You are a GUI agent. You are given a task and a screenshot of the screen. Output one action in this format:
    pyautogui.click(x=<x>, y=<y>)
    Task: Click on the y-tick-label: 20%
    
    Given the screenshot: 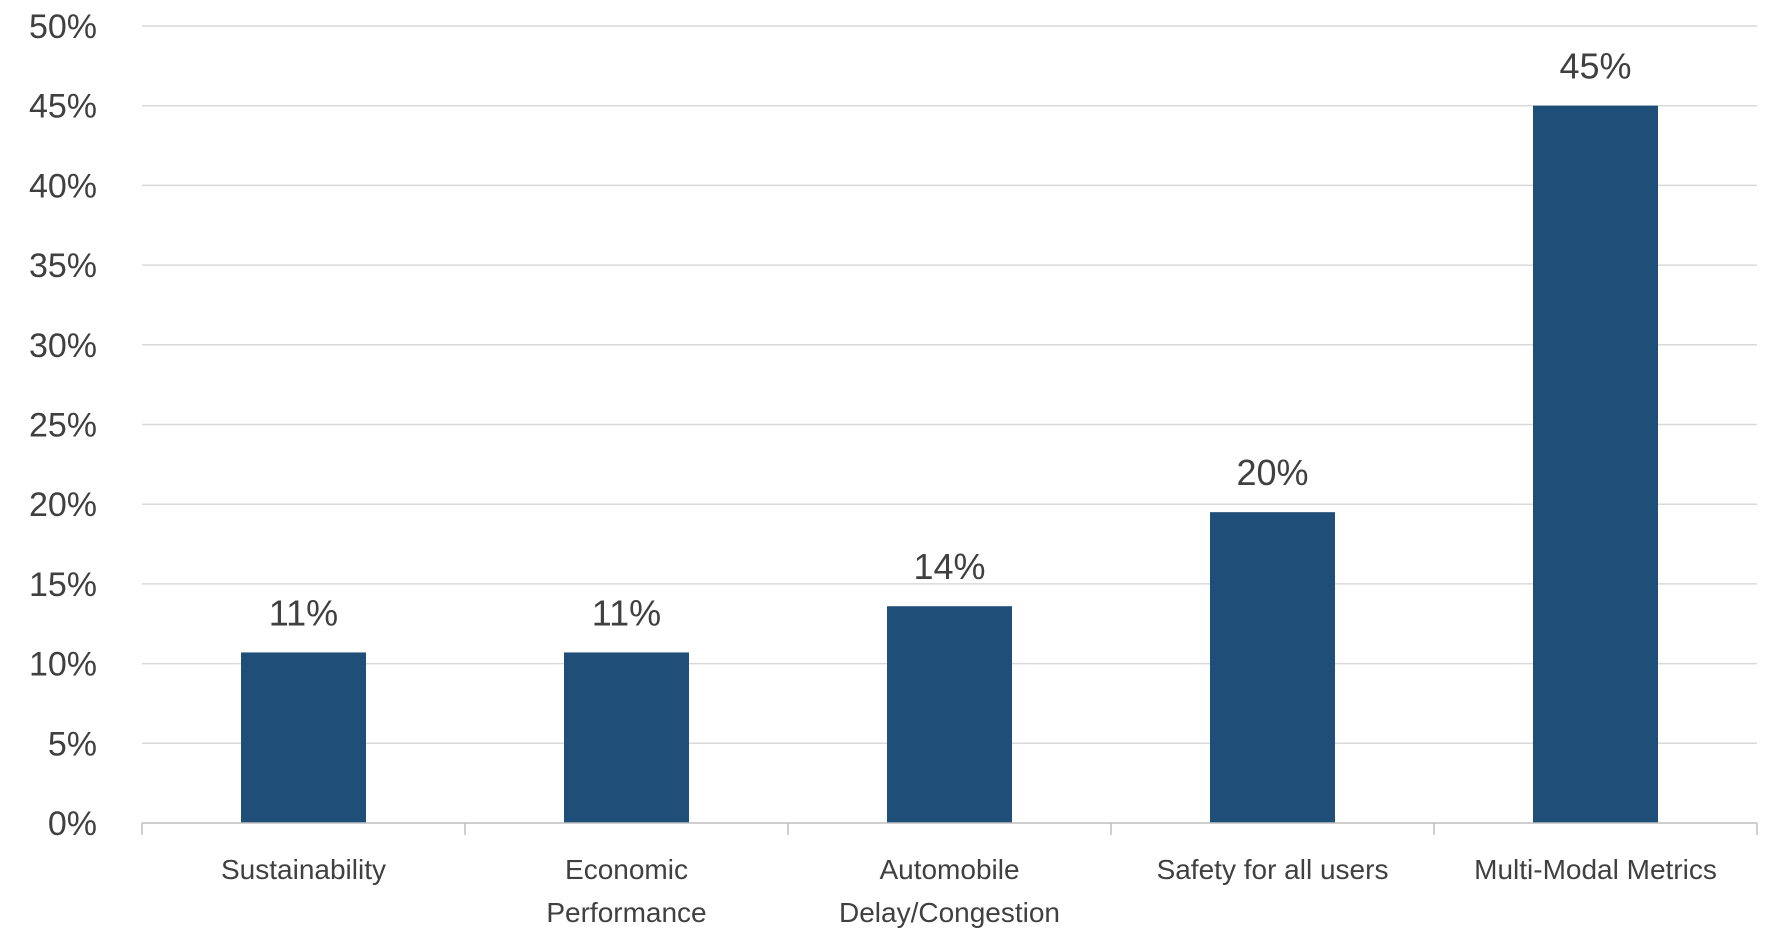 What is the action you would take?
    pyautogui.click(x=63, y=505)
    